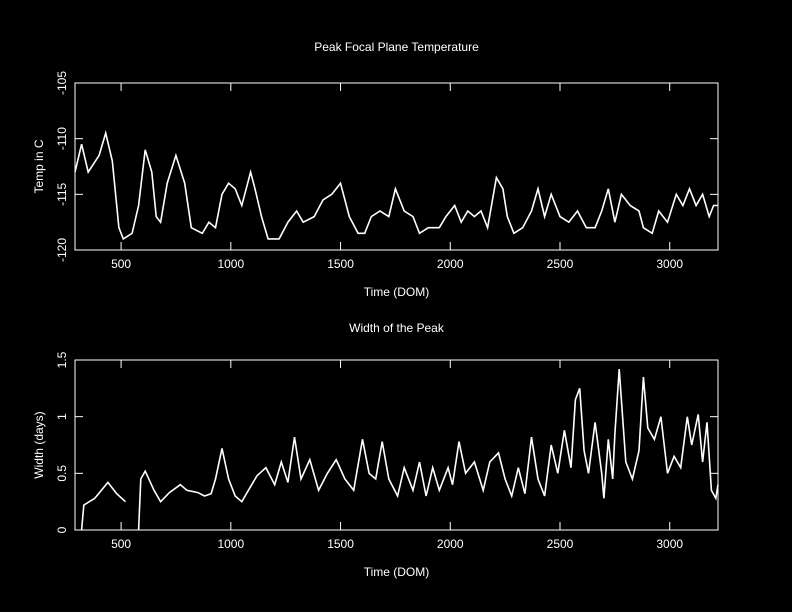 This screenshot has height=612, width=792. Describe the element at coordinates (62, 416) in the screenshot. I see `y-tick-label: 1` at that location.